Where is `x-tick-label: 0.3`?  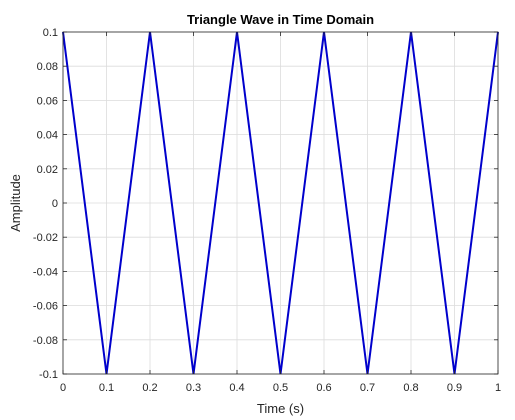 x-tick-label: 0.3 is located at coordinates (193, 388).